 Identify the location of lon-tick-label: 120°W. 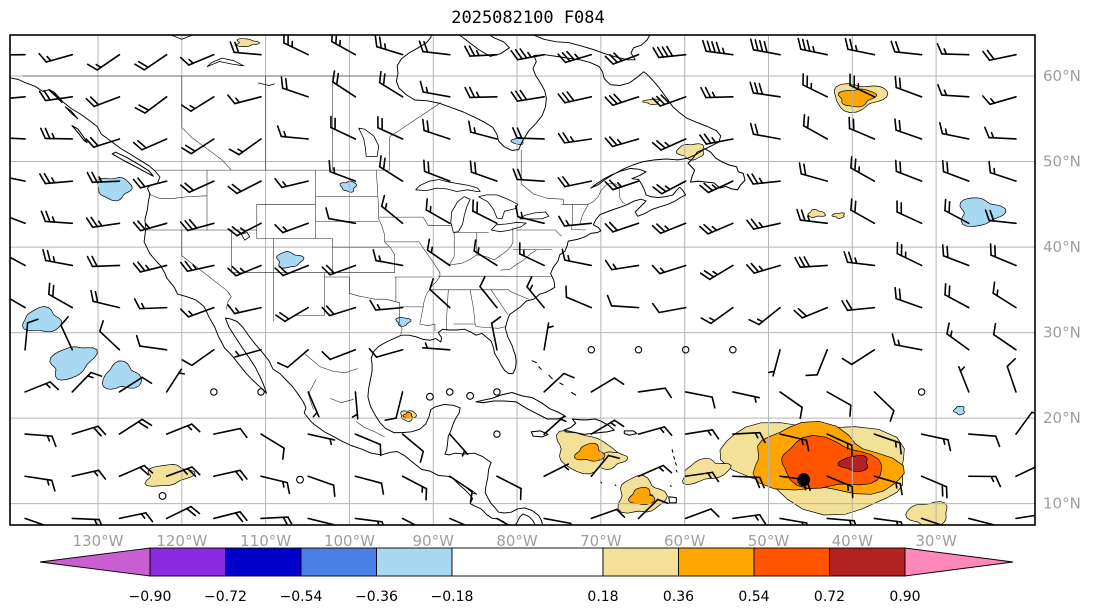
(181, 541).